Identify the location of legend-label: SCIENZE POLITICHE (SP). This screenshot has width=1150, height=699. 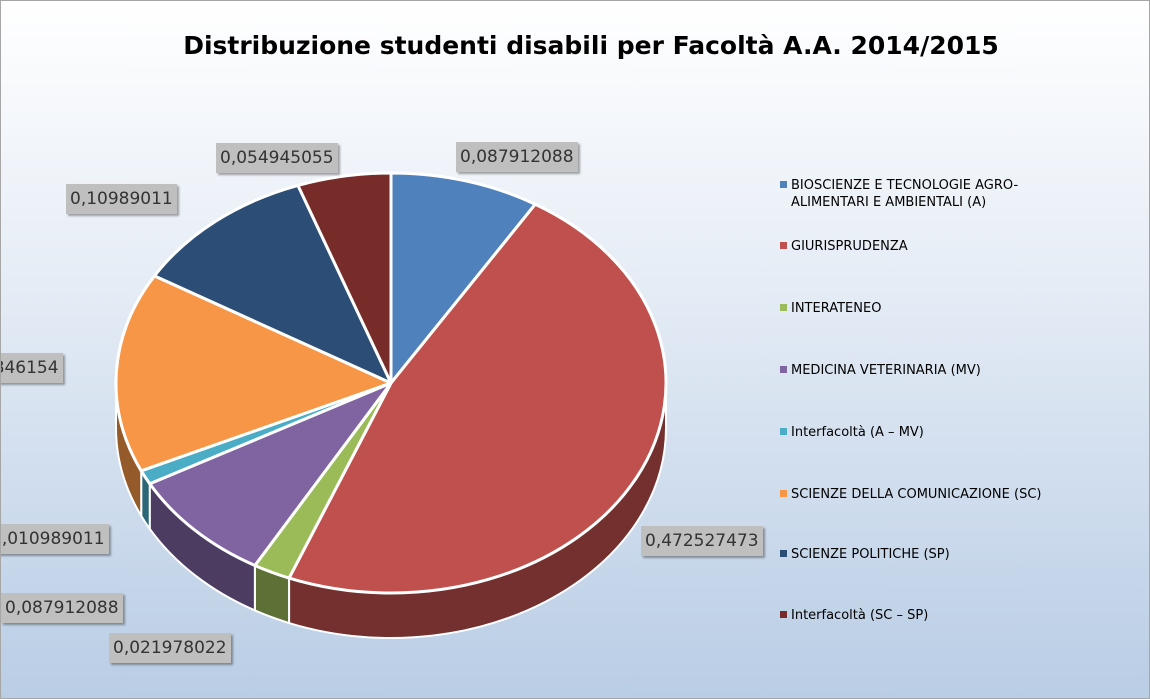
(960, 554).